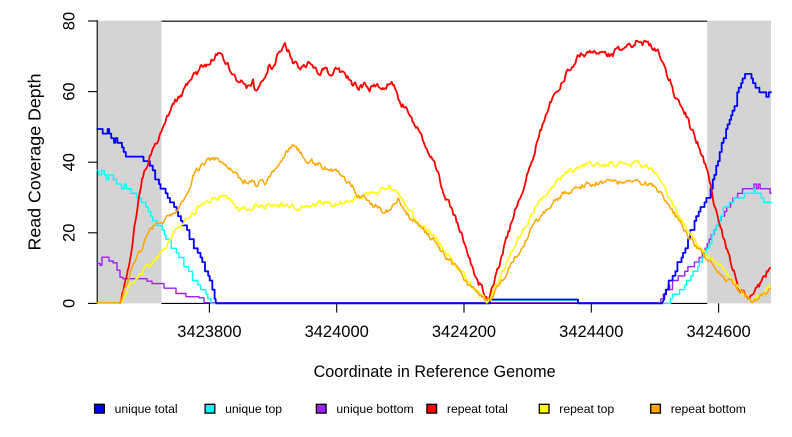 This screenshot has height=437, width=792. What do you see at coordinates (586, 409) in the screenshot?
I see `svg-text: repeat top` at bounding box center [586, 409].